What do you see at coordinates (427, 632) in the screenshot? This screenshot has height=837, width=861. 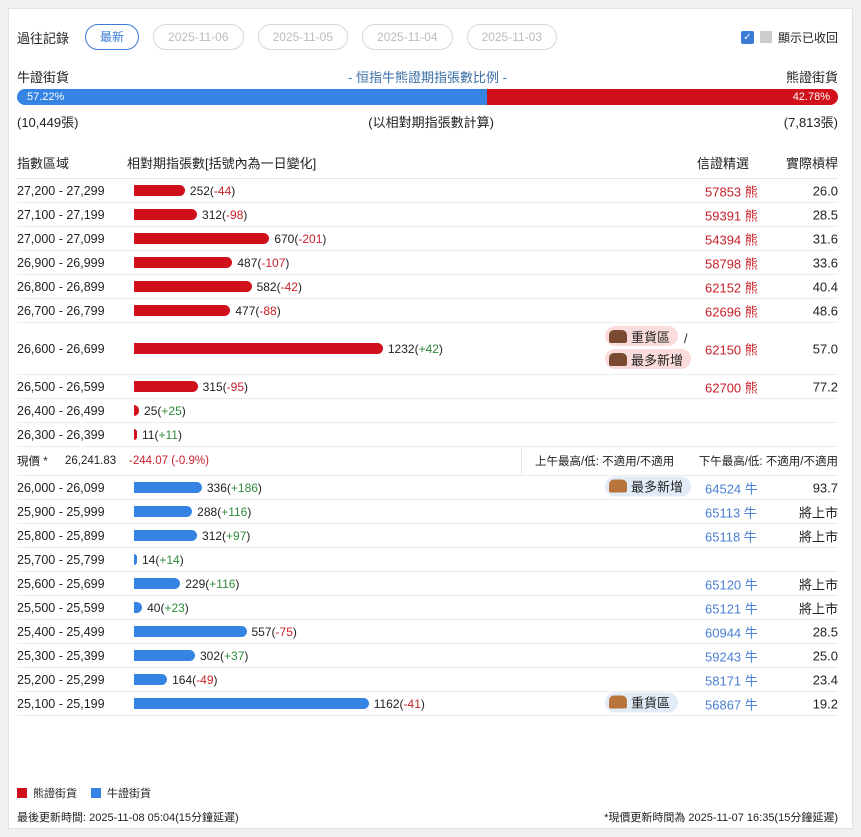 I see `table-row: 25,400 - 25,499 557(-75) 60944 牛 28.5` at bounding box center [427, 632].